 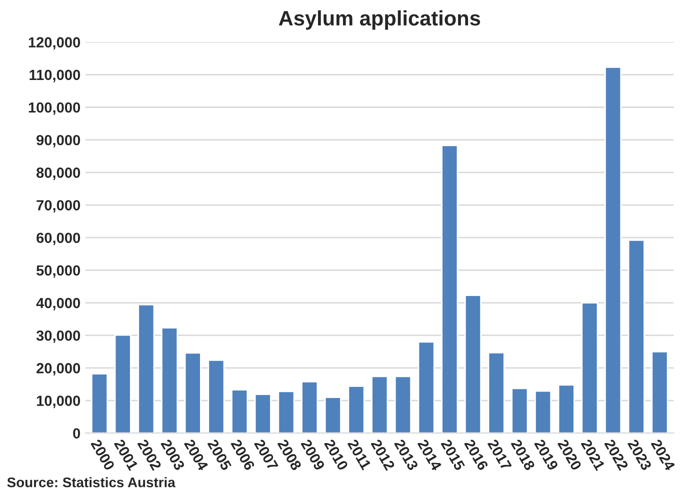 What do you see at coordinates (54, 43) in the screenshot?
I see `y-tick-label: 120,000` at bounding box center [54, 43].